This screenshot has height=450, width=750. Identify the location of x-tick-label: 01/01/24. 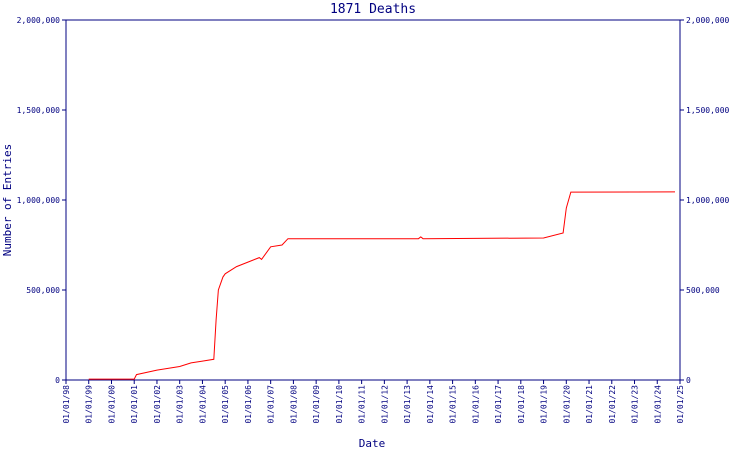
(657, 404).